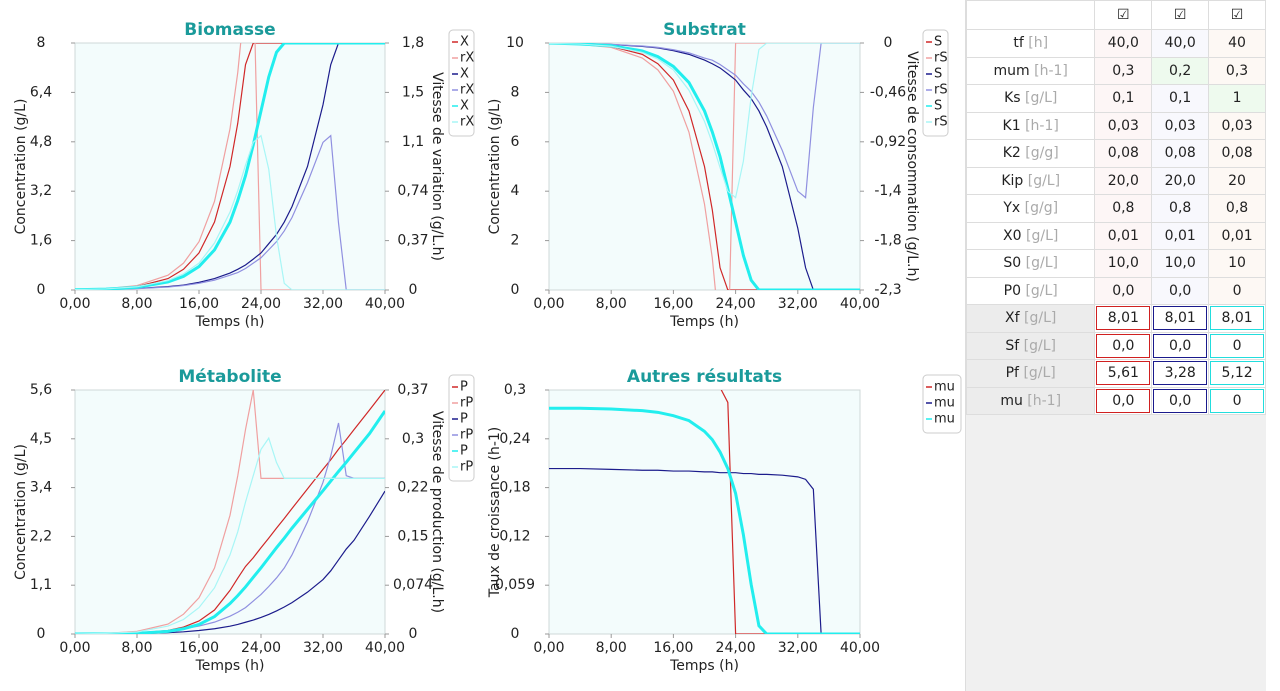 This screenshot has height=691, width=1280. Describe the element at coordinates (261, 304) in the screenshot. I see `x-tick-label: 24,00` at that location.